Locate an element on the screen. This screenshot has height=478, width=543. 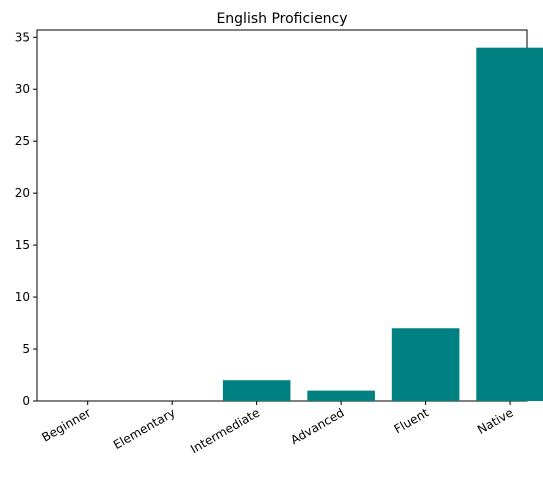
chart-title: English Proficiency is located at coordinates (281, 19).